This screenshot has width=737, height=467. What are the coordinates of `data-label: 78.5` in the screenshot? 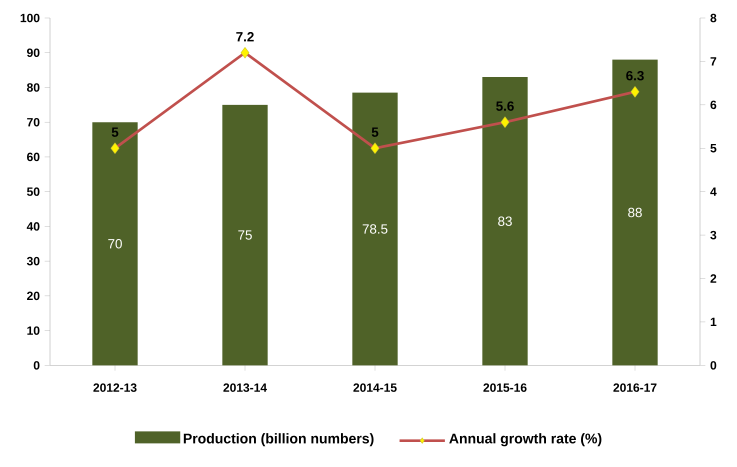 It's located at (375, 229).